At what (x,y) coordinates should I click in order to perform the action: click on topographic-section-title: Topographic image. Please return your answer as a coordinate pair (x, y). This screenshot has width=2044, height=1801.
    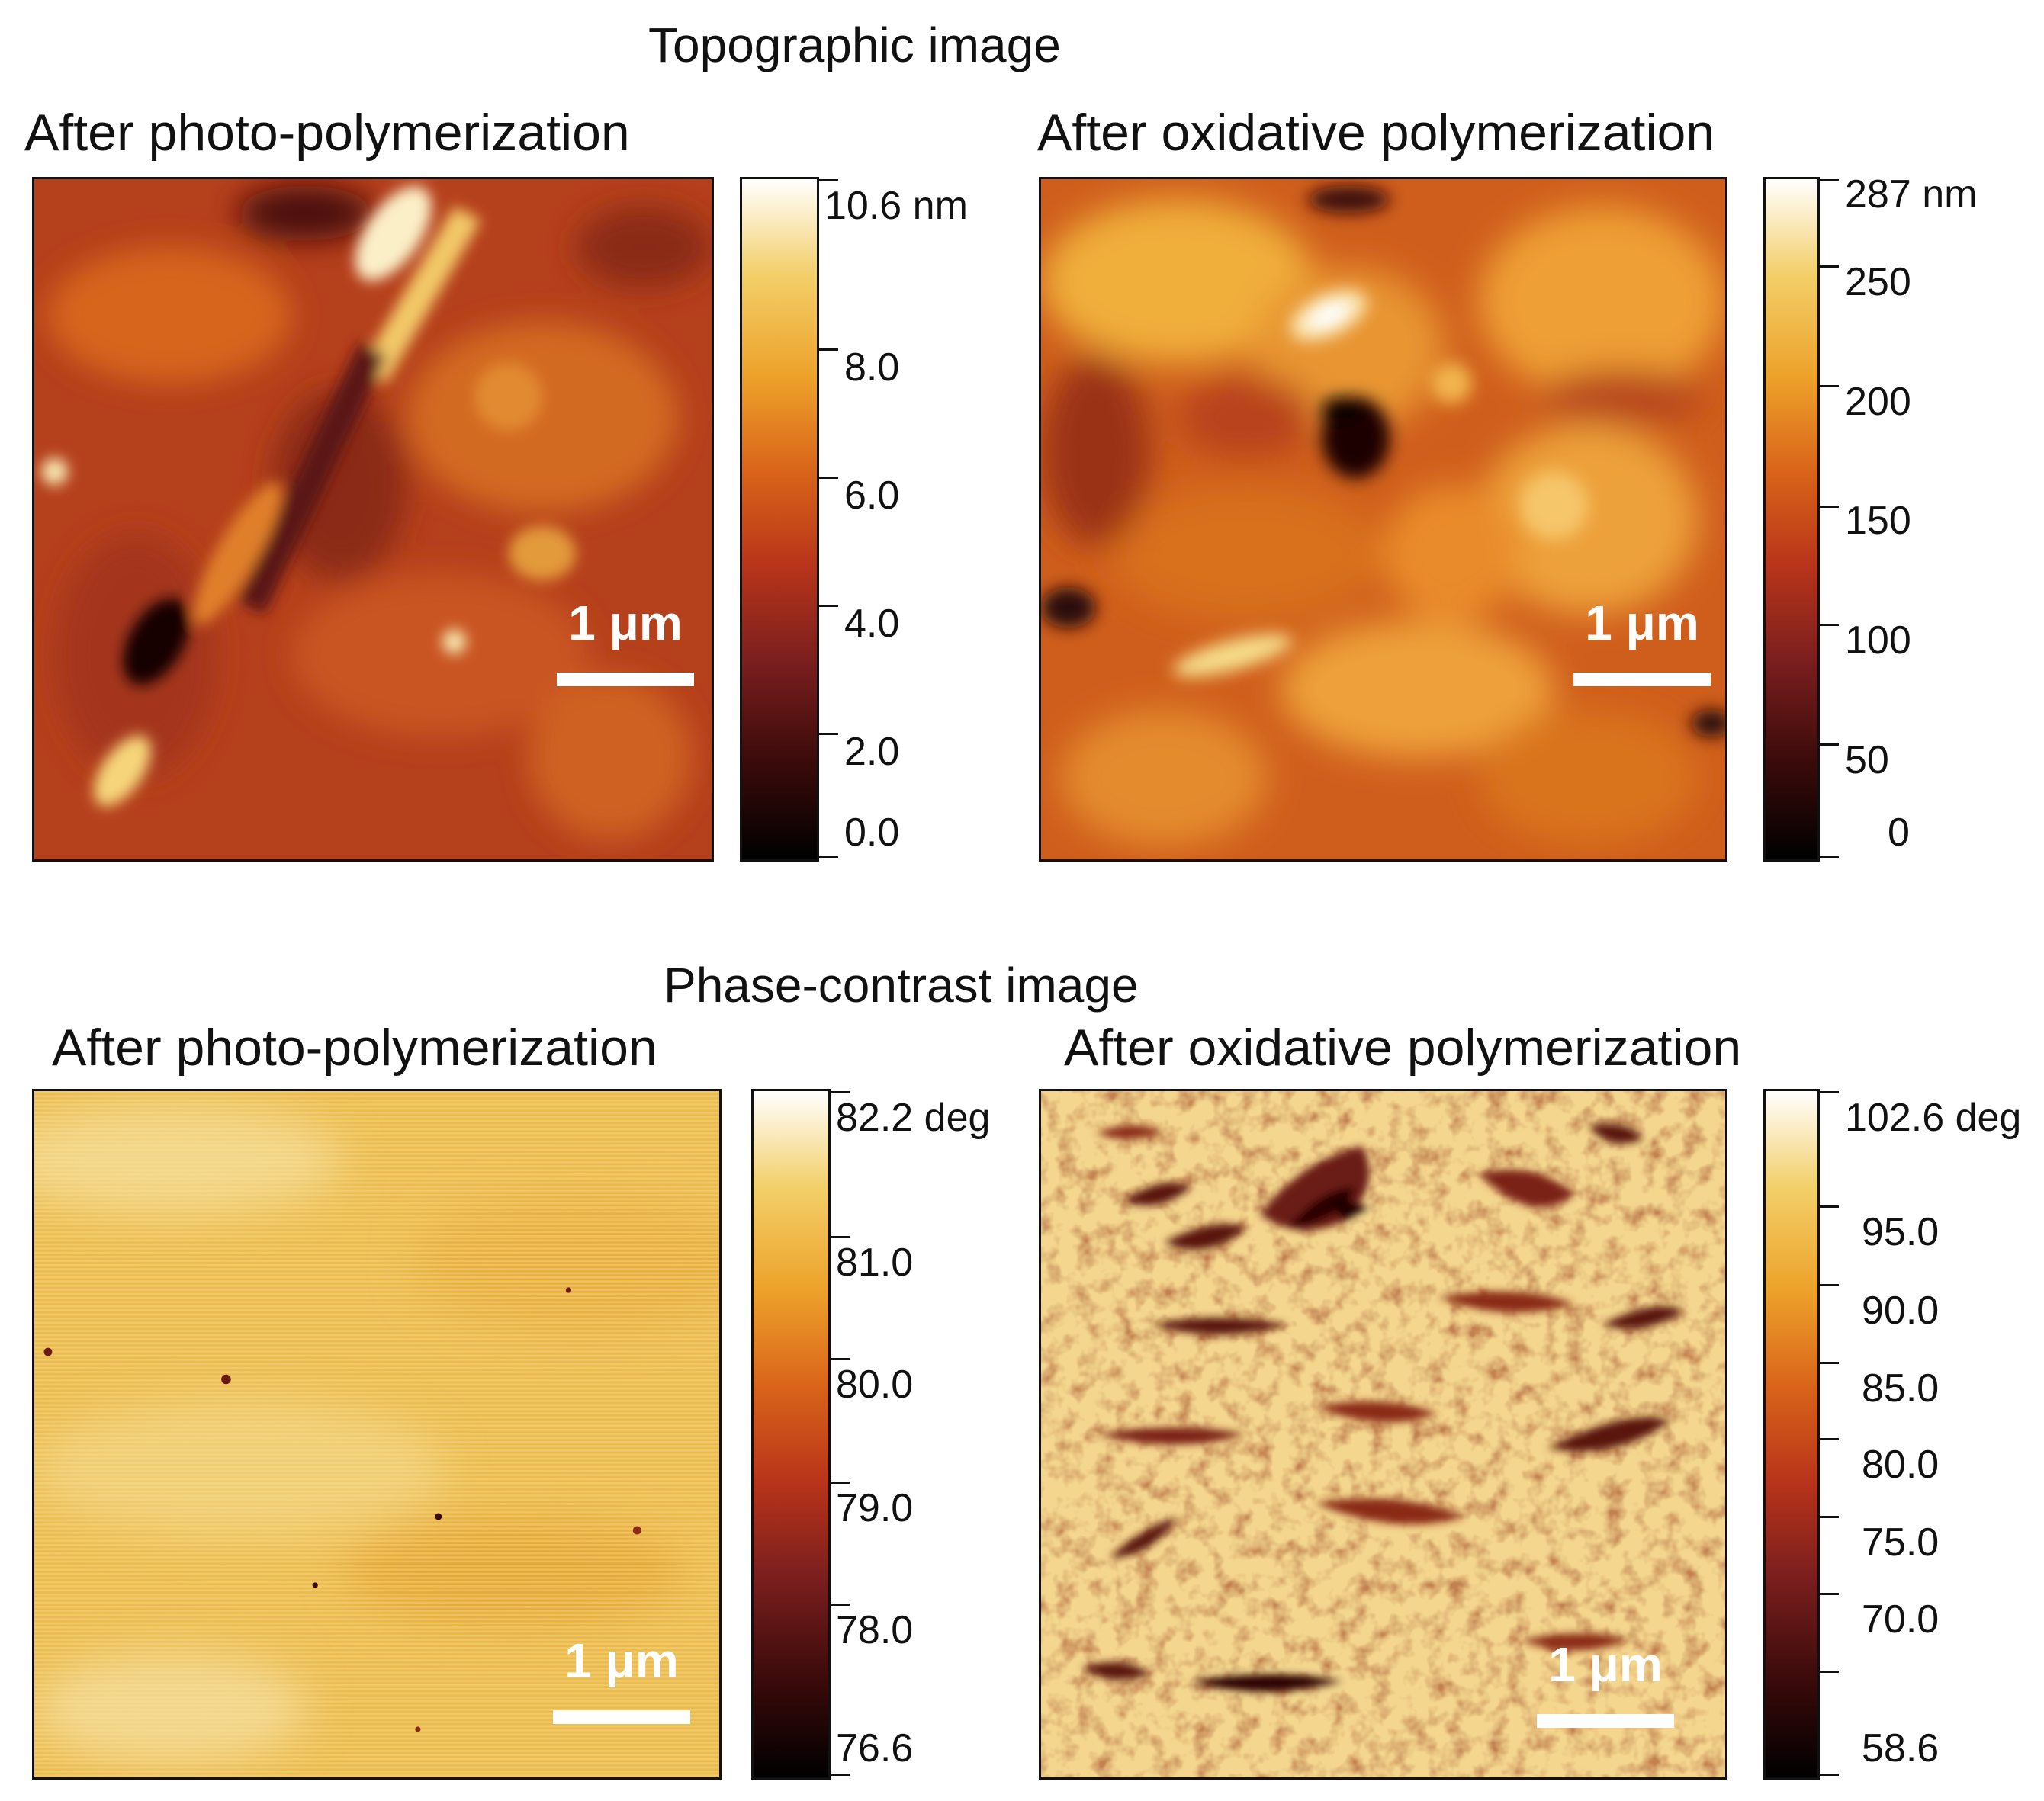
    Looking at the image, I should click on (855, 45).